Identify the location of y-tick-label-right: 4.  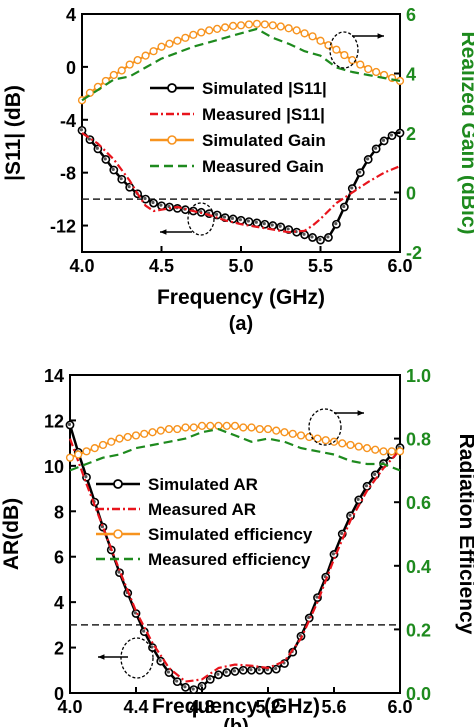
(411, 75).